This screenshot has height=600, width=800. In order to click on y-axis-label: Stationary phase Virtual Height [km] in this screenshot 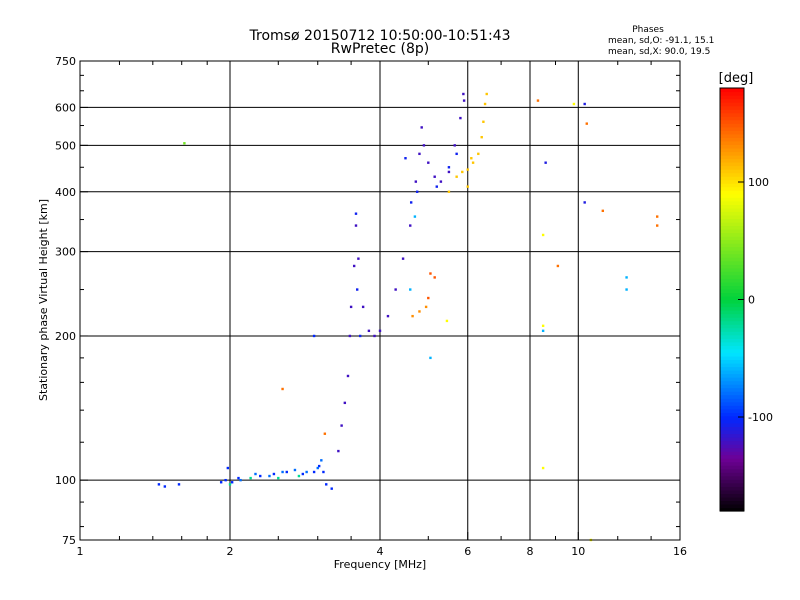, I will do `click(43, 300)`.